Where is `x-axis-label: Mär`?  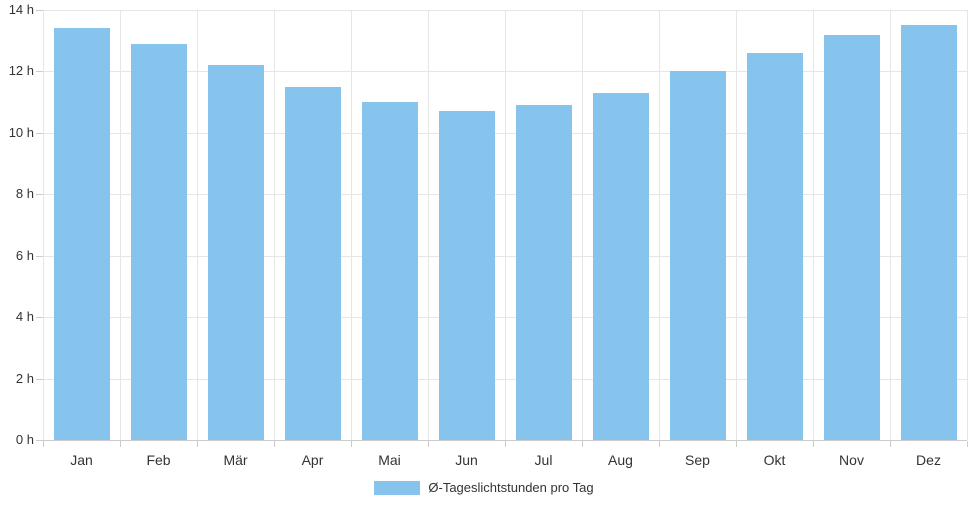 x-axis-label: Mär is located at coordinates (235, 460).